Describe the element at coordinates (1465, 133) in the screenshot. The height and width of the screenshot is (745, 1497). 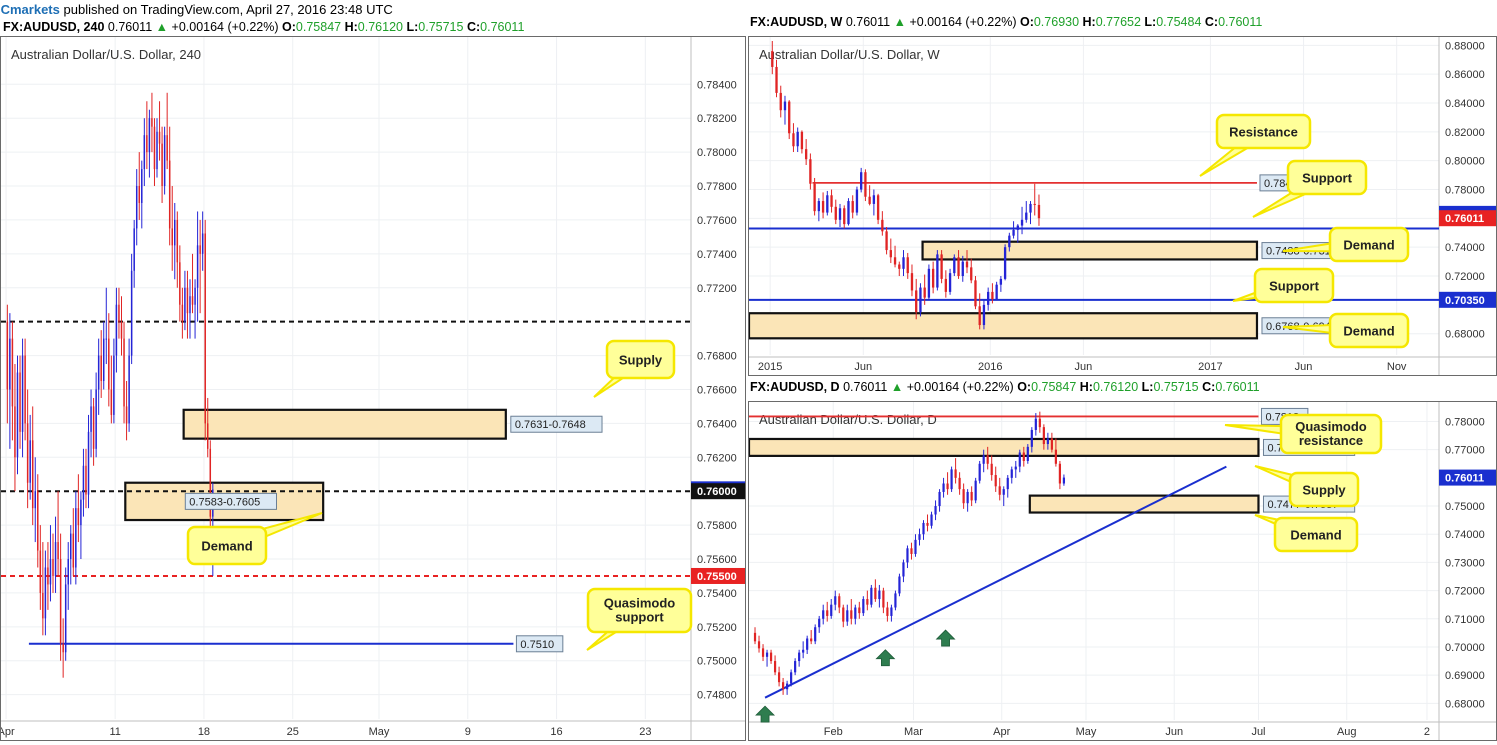
I see `y-tick-label: 0.82000` at that location.